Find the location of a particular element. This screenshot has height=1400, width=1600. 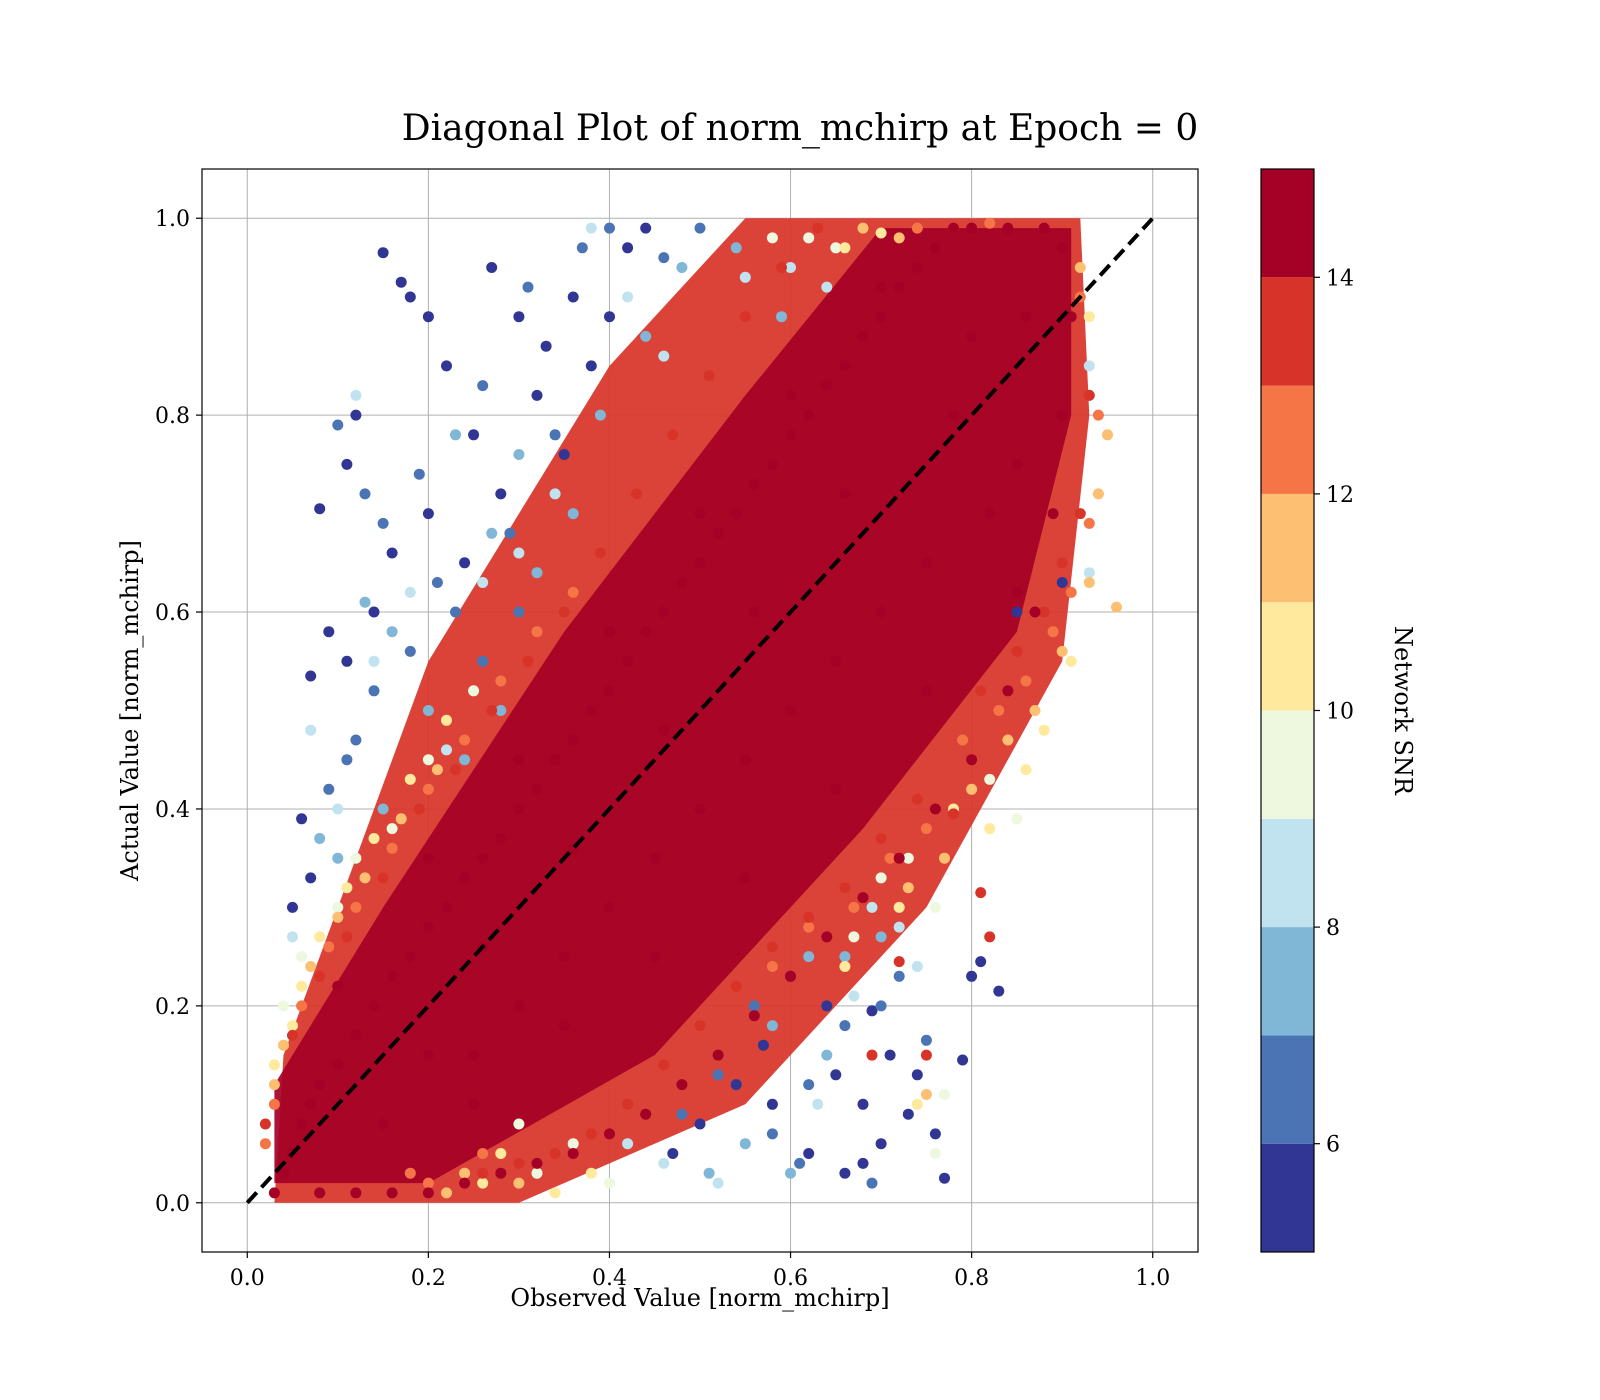

y-tick-label: 1.0 is located at coordinates (172, 219).